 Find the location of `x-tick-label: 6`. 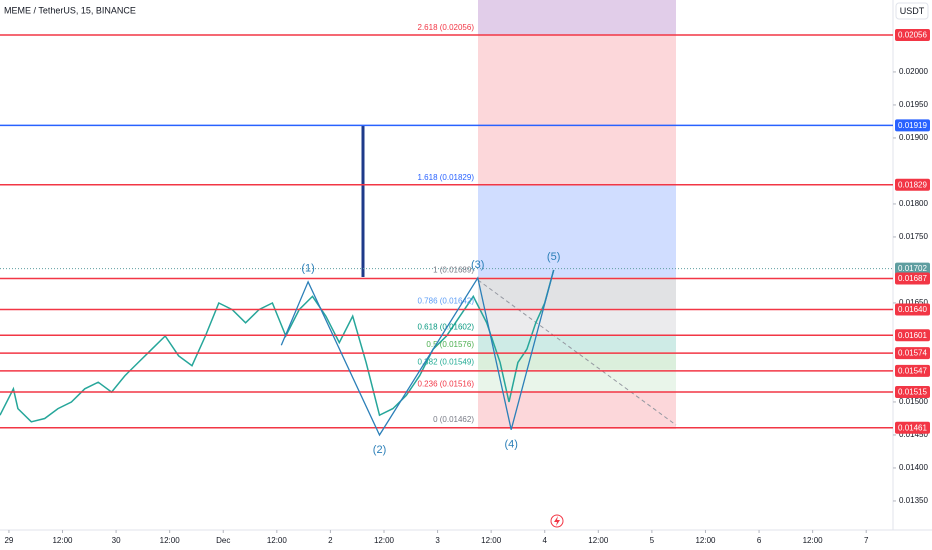

x-tick-label: 6 is located at coordinates (759, 540).